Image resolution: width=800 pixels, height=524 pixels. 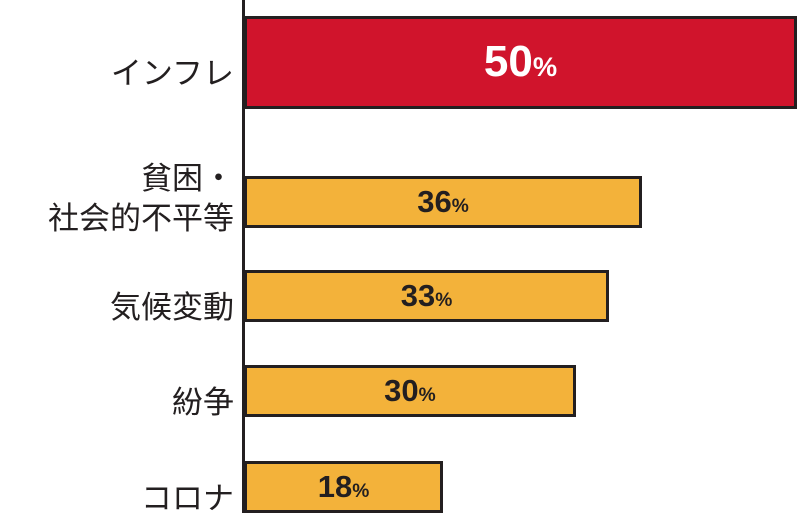 What do you see at coordinates (203, 403) in the screenshot?
I see `category-label: 紛争` at bounding box center [203, 403].